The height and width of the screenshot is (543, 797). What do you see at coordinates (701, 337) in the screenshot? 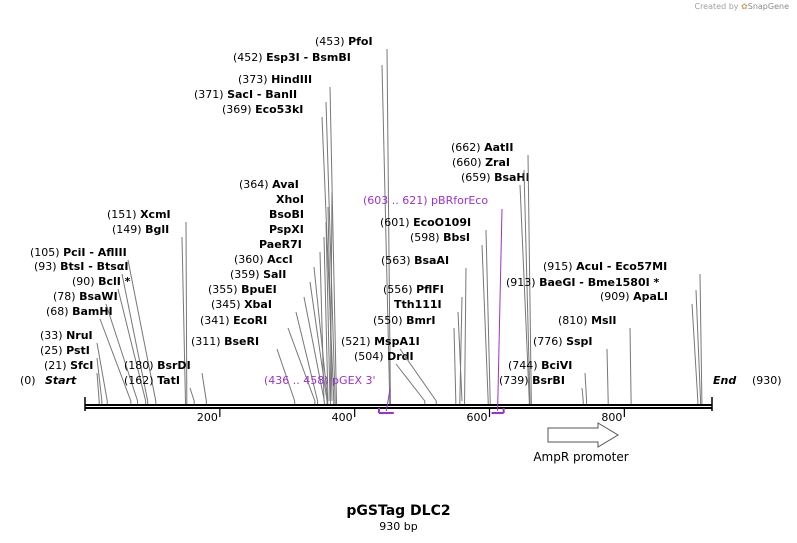
I see `leader-line-acui-eco57mi` at bounding box center [701, 337].